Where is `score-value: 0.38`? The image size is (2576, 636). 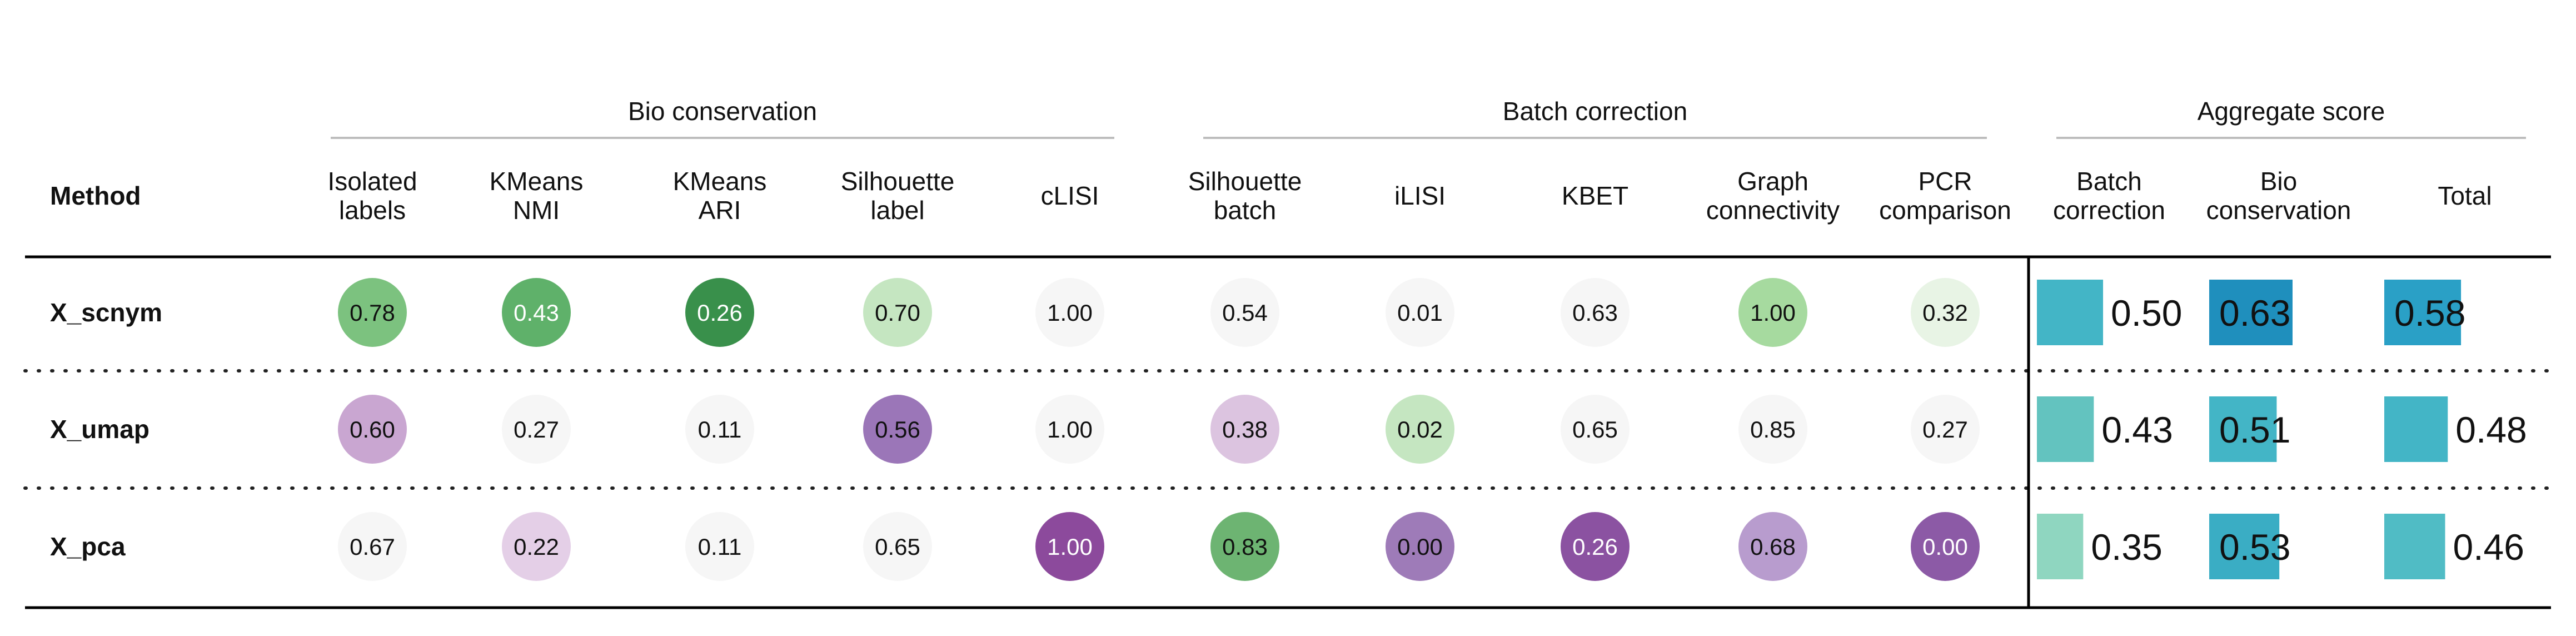 score-value: 0.38 is located at coordinates (1245, 429).